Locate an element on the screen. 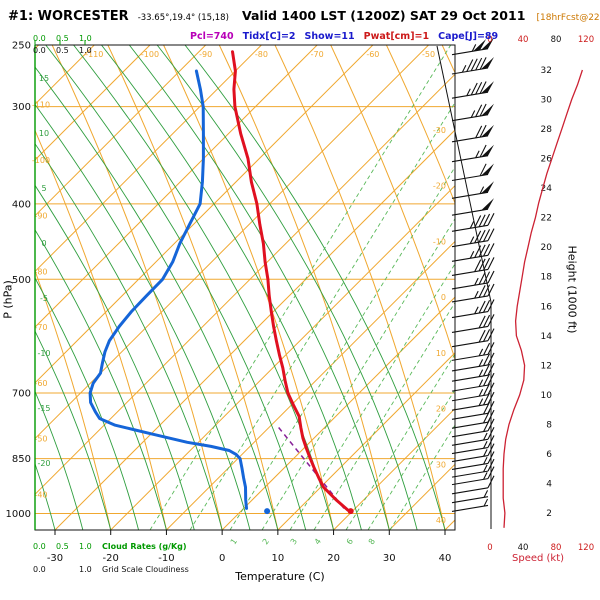 The height and width of the screenshot is (600, 600). isotherm-label-left: -40 is located at coordinates (40, 494).